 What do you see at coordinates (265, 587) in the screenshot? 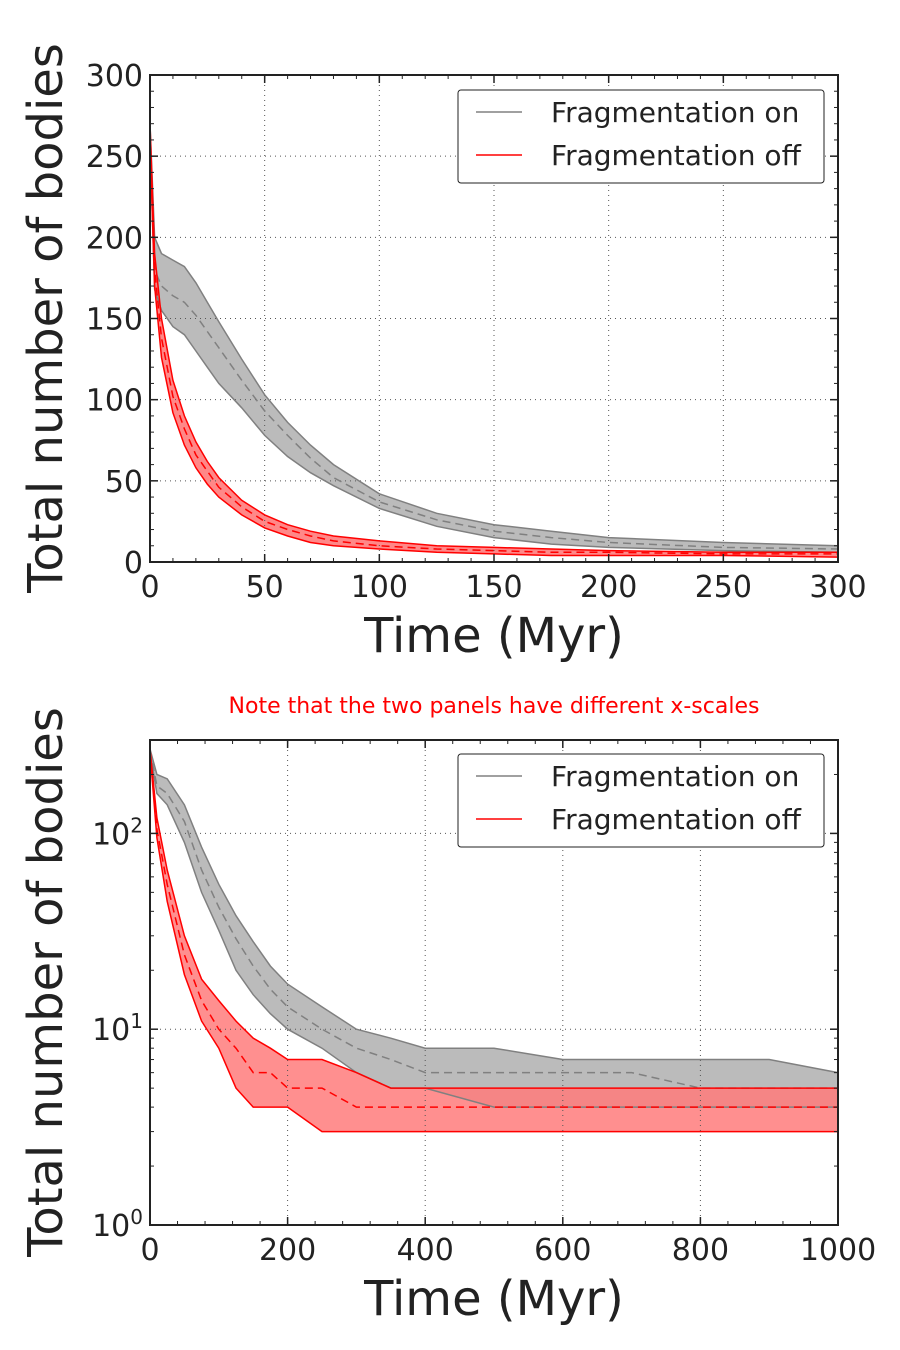
I see `x-tick-label: 50` at bounding box center [265, 587].